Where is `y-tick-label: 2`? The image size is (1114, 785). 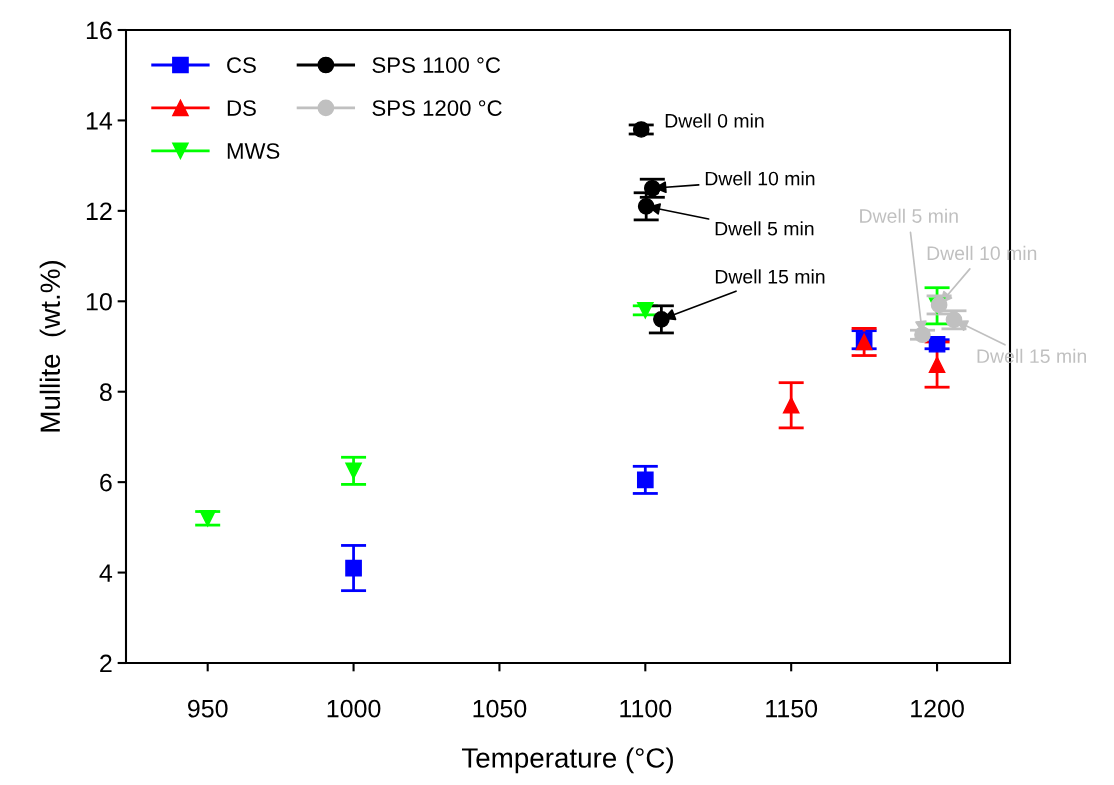
y-tick-label: 2 is located at coordinates (106, 663).